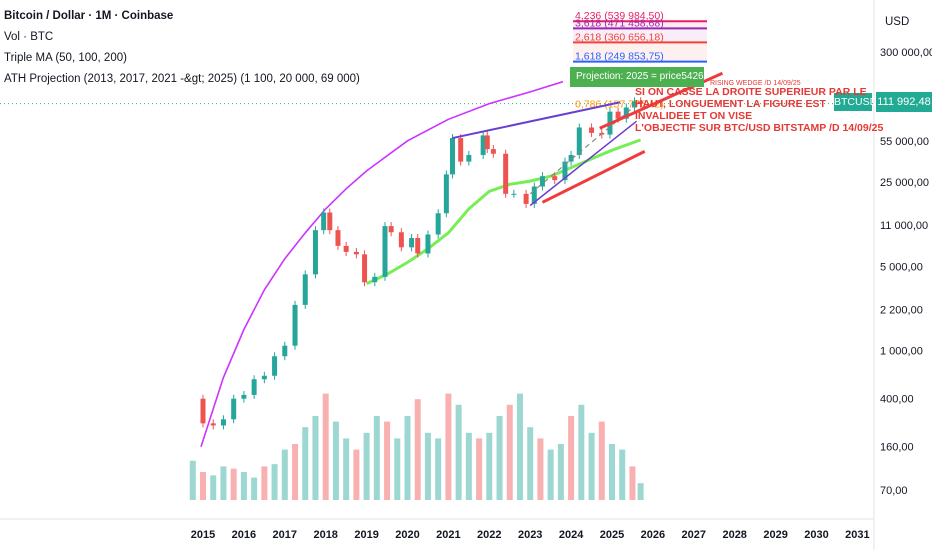 This screenshot has width=932, height=550. What do you see at coordinates (816, 535) in the screenshot?
I see `x-tick-label: 2030` at bounding box center [816, 535].